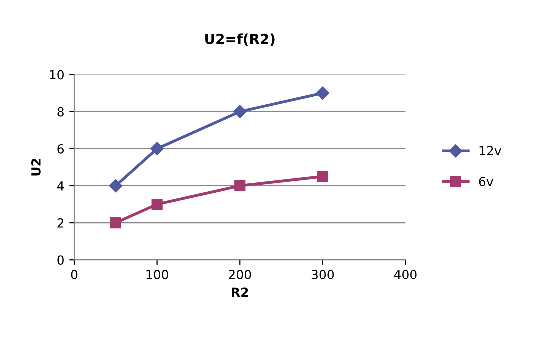 This screenshot has width=552, height=340. What do you see at coordinates (61, 149) in the screenshot?
I see `y-tick-label: 6` at bounding box center [61, 149].